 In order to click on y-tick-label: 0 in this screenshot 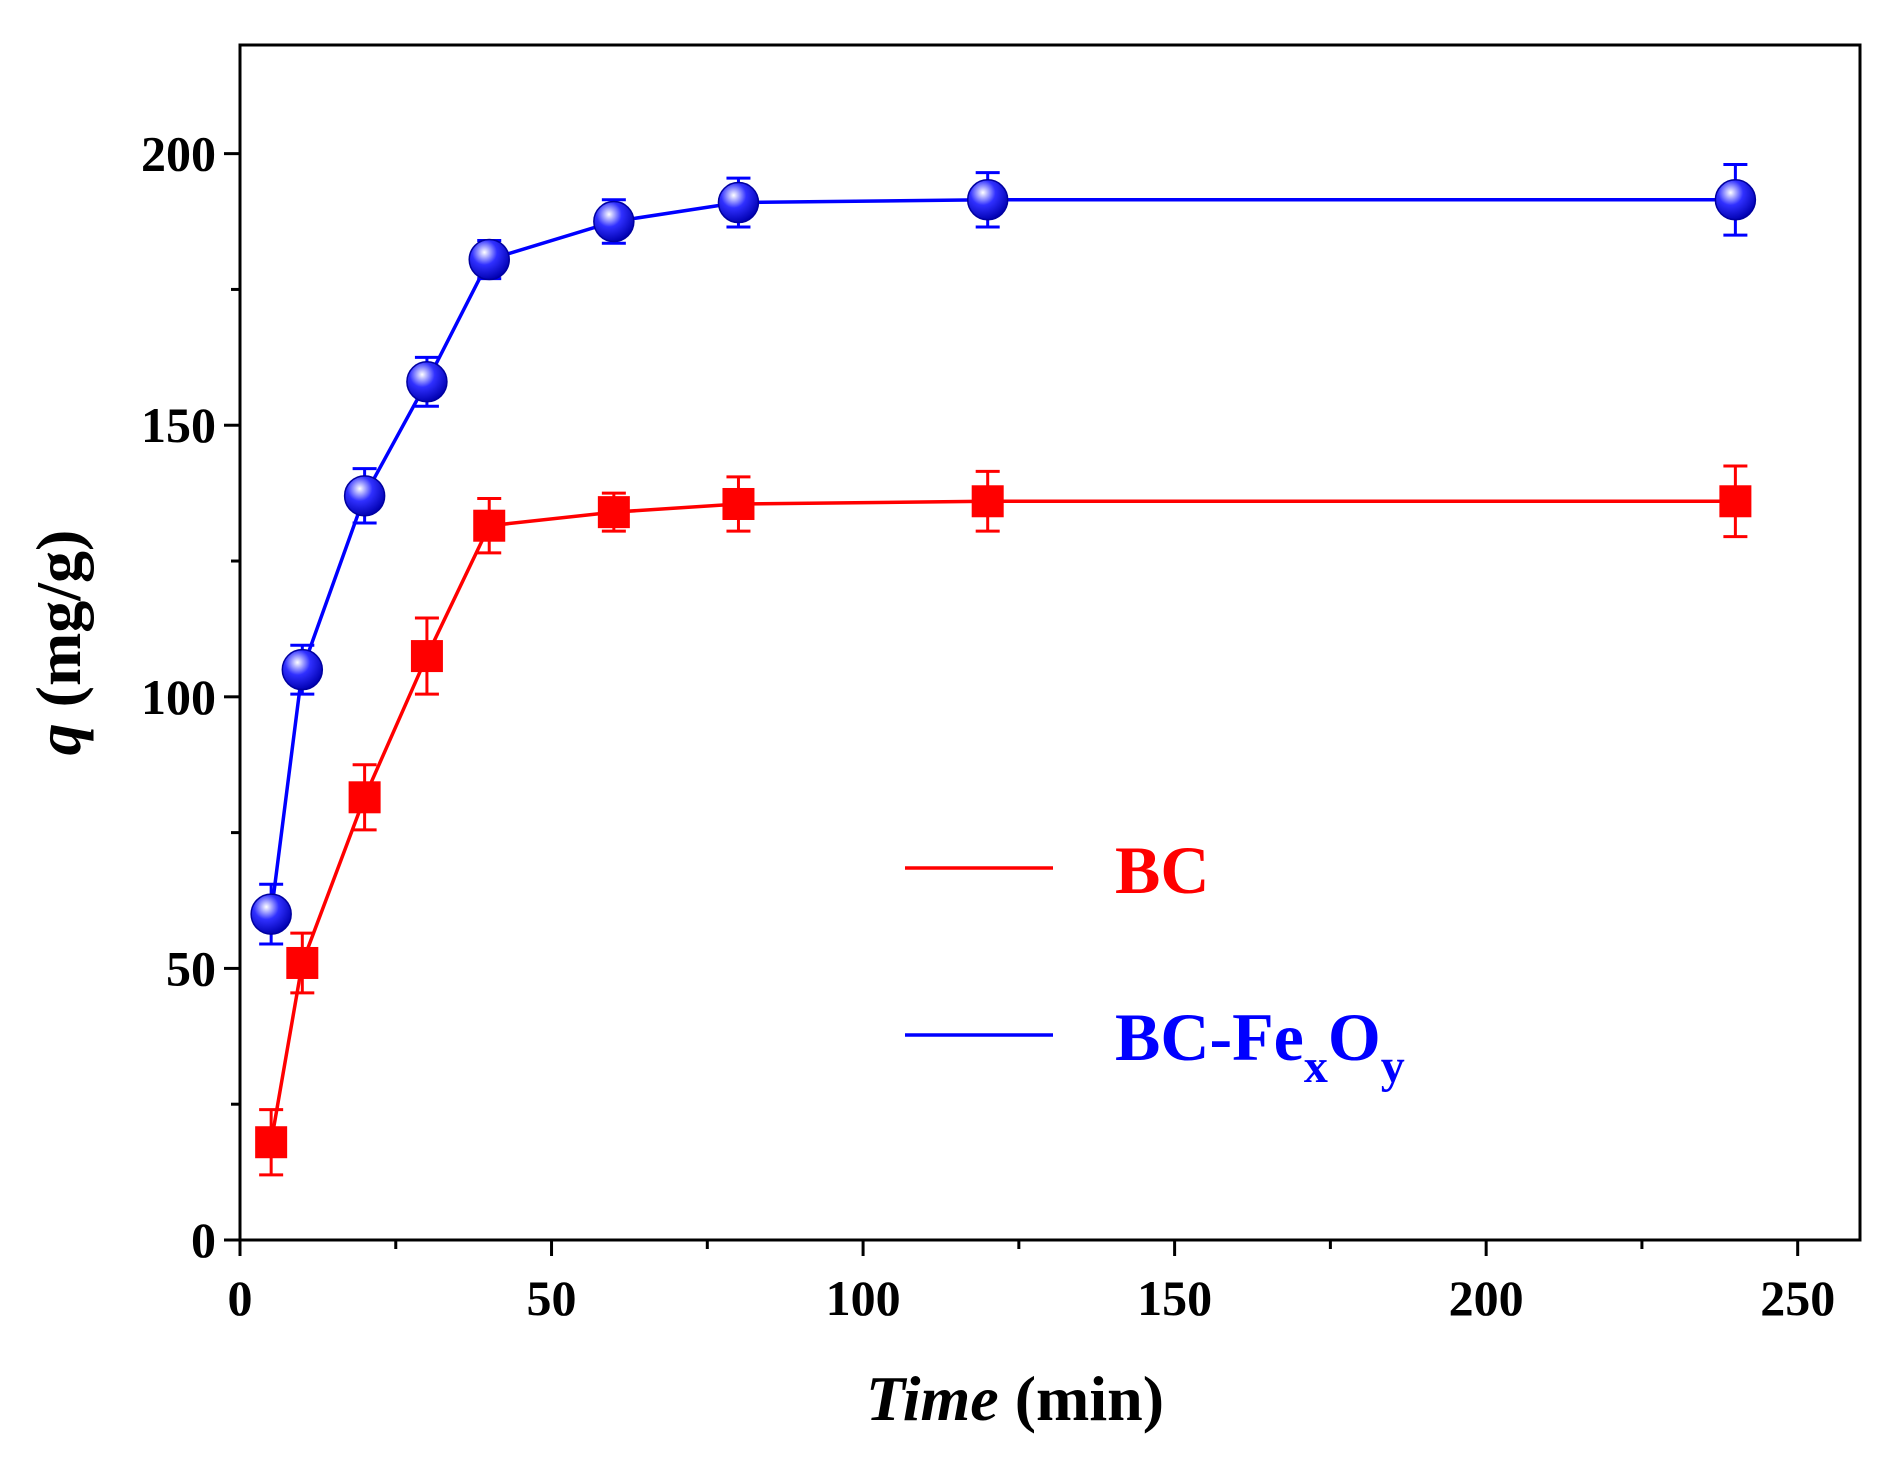, I will do `click(203, 1240)`.